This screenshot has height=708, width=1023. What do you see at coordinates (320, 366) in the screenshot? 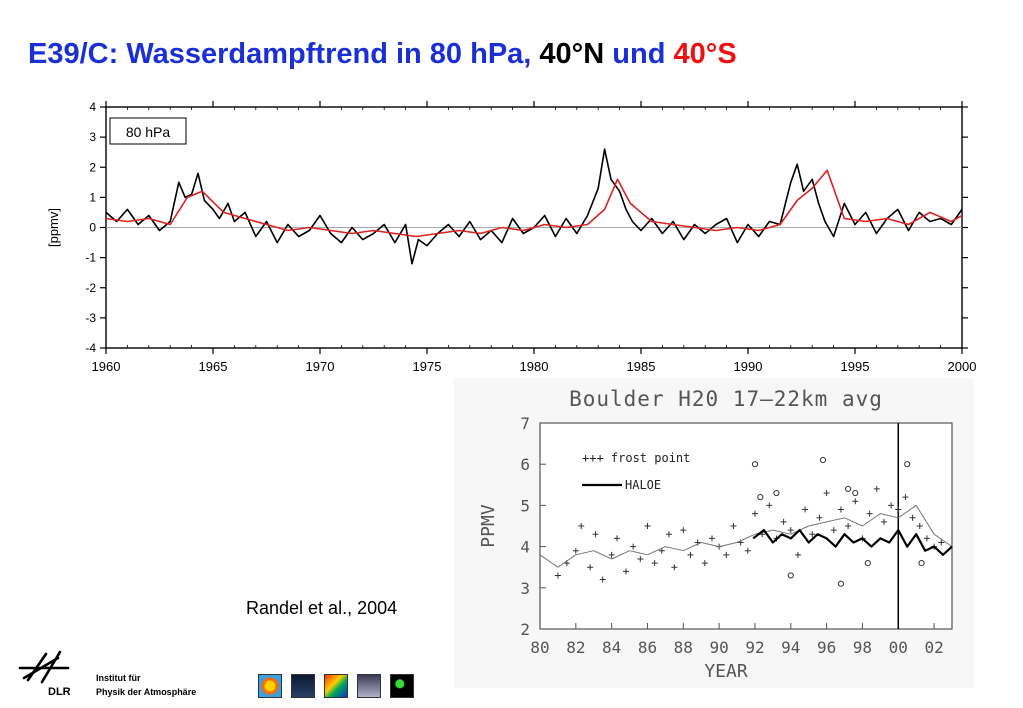
I see `x-tick-label: 1970` at bounding box center [320, 366].